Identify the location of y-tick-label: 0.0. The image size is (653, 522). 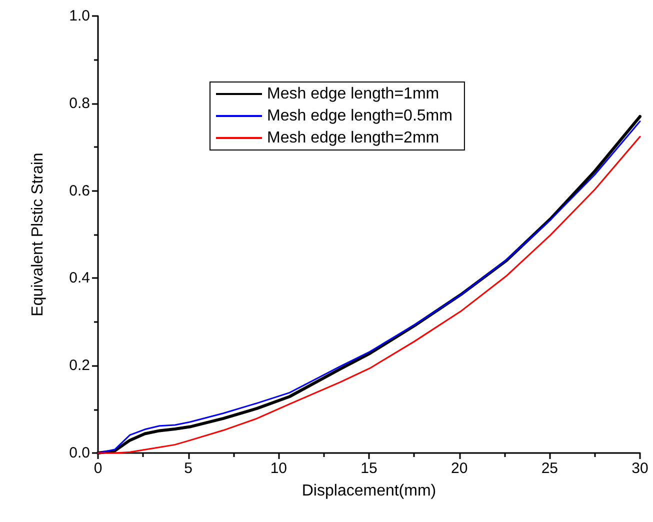
(79, 453).